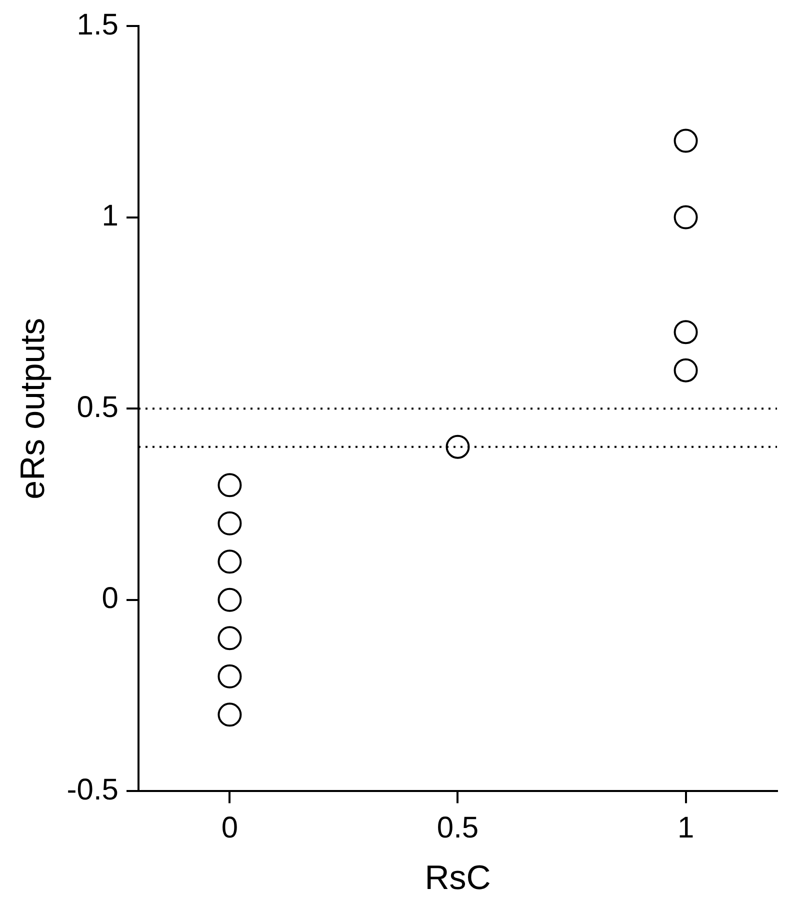 Image resolution: width=790 pixels, height=908 pixels. What do you see at coordinates (97, 25) in the screenshot?
I see `y-tick-label: 1.5` at bounding box center [97, 25].